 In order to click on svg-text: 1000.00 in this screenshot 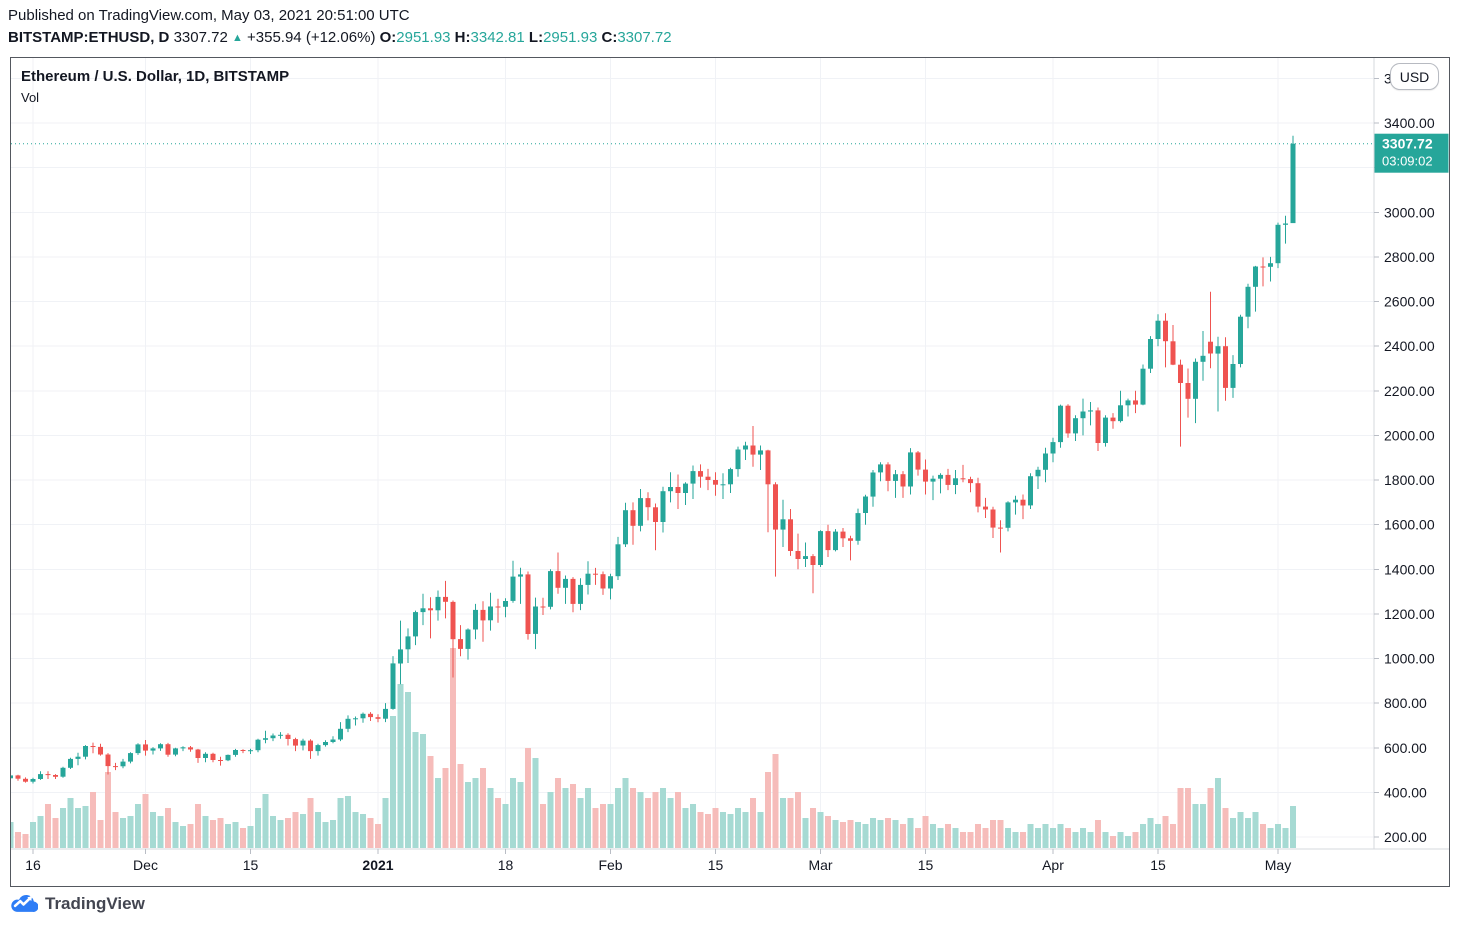, I will do `click(1409, 659)`.